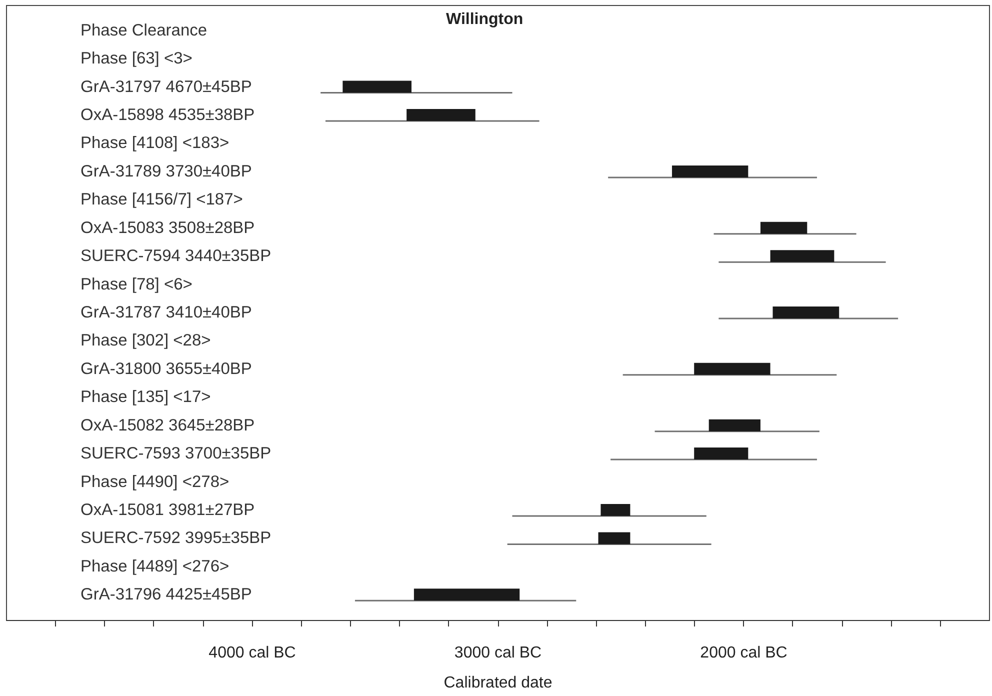 Image resolution: width=992 pixels, height=696 pixels. What do you see at coordinates (166, 87) in the screenshot?
I see `y-tick-label: GrA-31797 4670±45BP` at bounding box center [166, 87].